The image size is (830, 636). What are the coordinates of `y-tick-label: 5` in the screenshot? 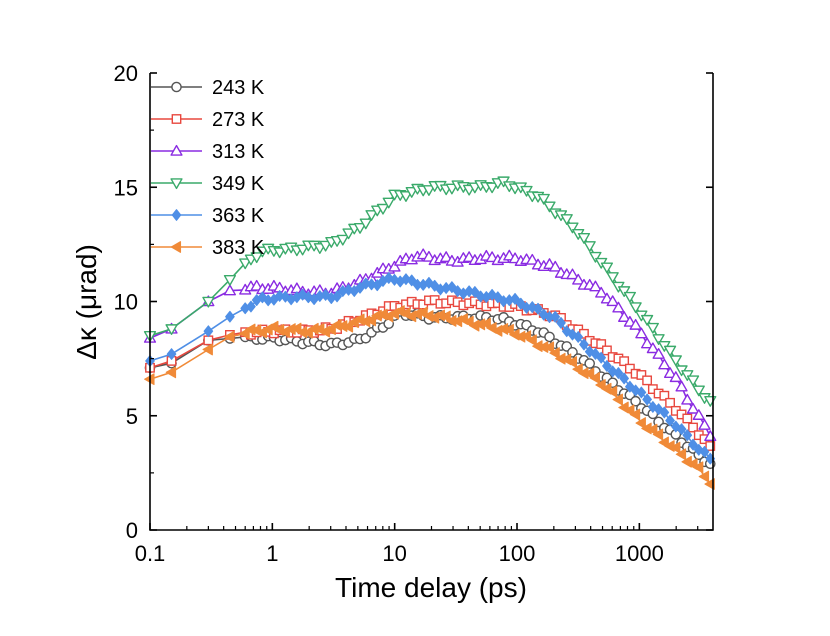 It's located at (132, 416).